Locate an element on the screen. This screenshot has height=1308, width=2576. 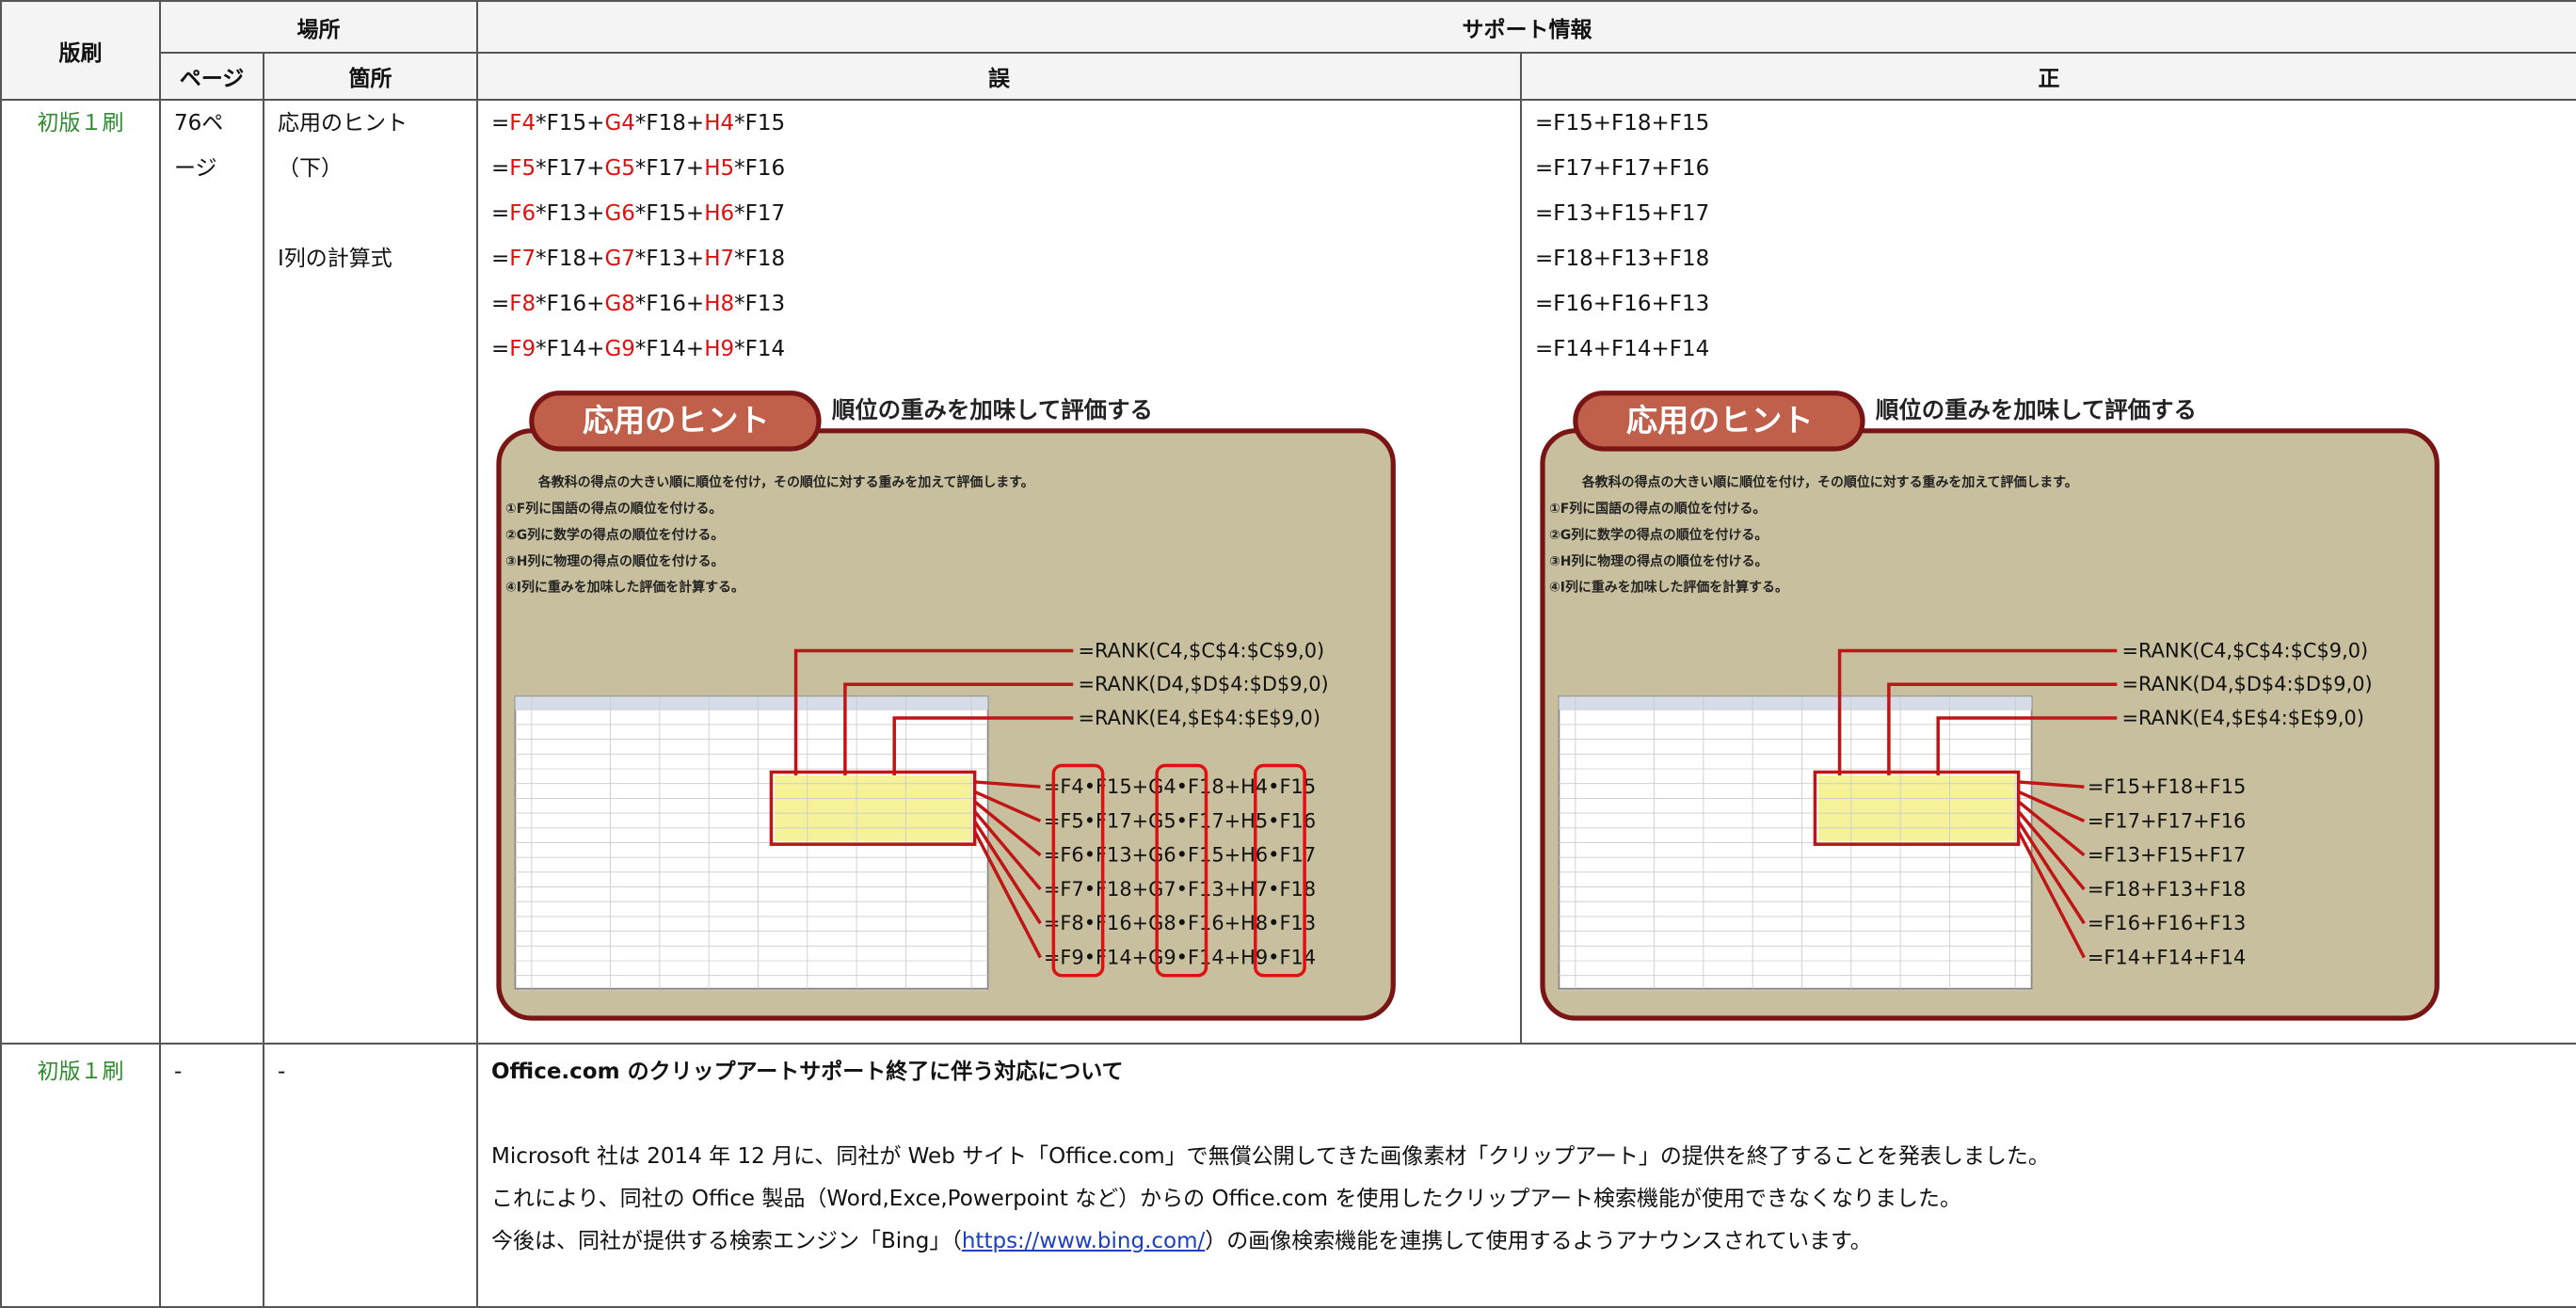
figure-instruction: ①F列に国語の得点の順位を付ける。 is located at coordinates (613, 509).